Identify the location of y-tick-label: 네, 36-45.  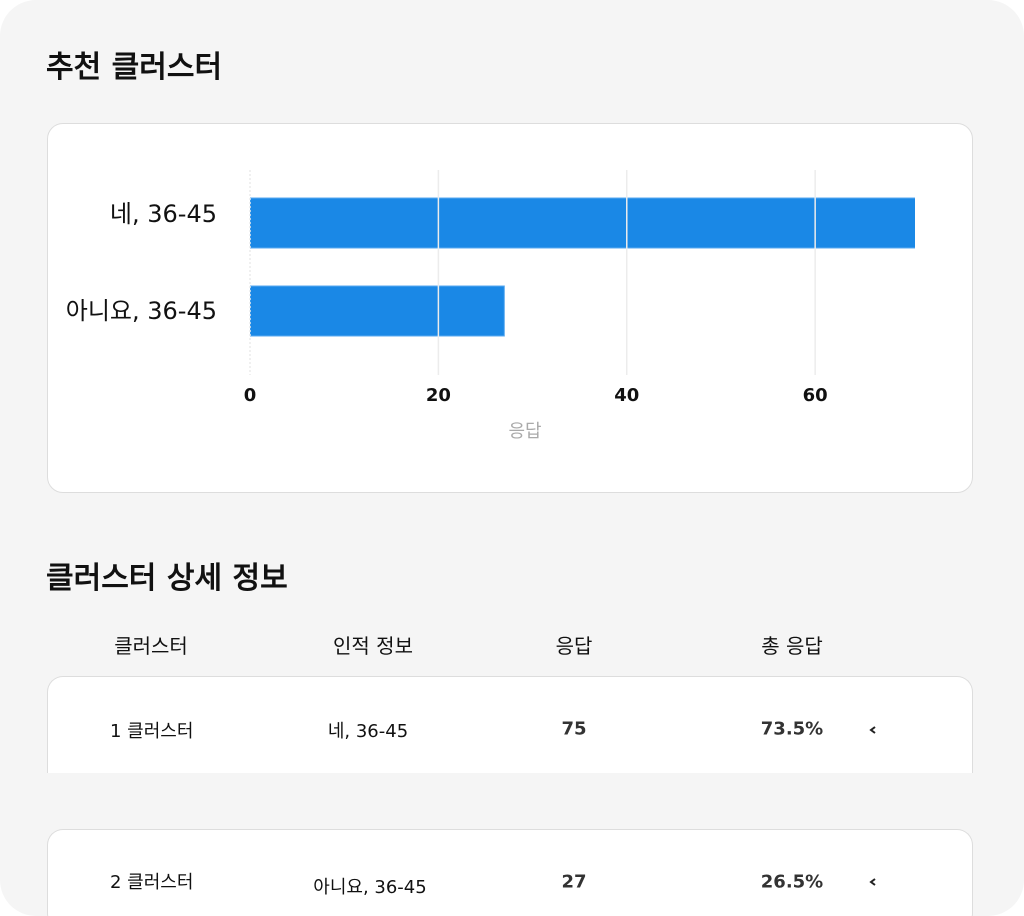
(163, 214).